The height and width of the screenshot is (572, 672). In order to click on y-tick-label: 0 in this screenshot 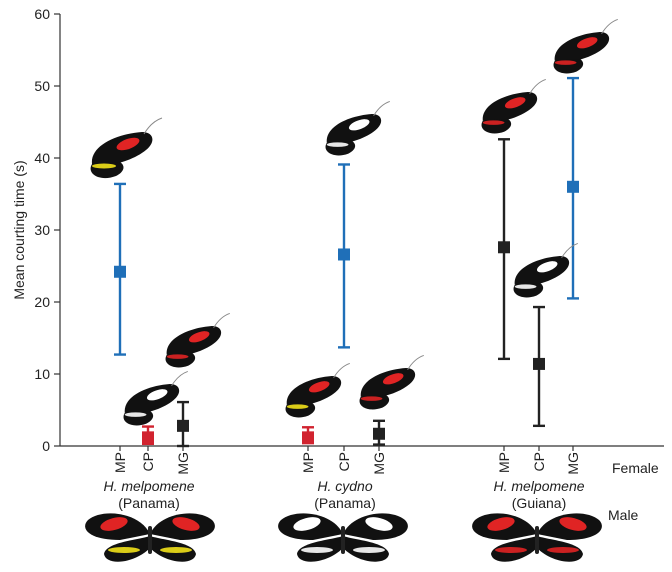, I will do `click(46, 446)`.